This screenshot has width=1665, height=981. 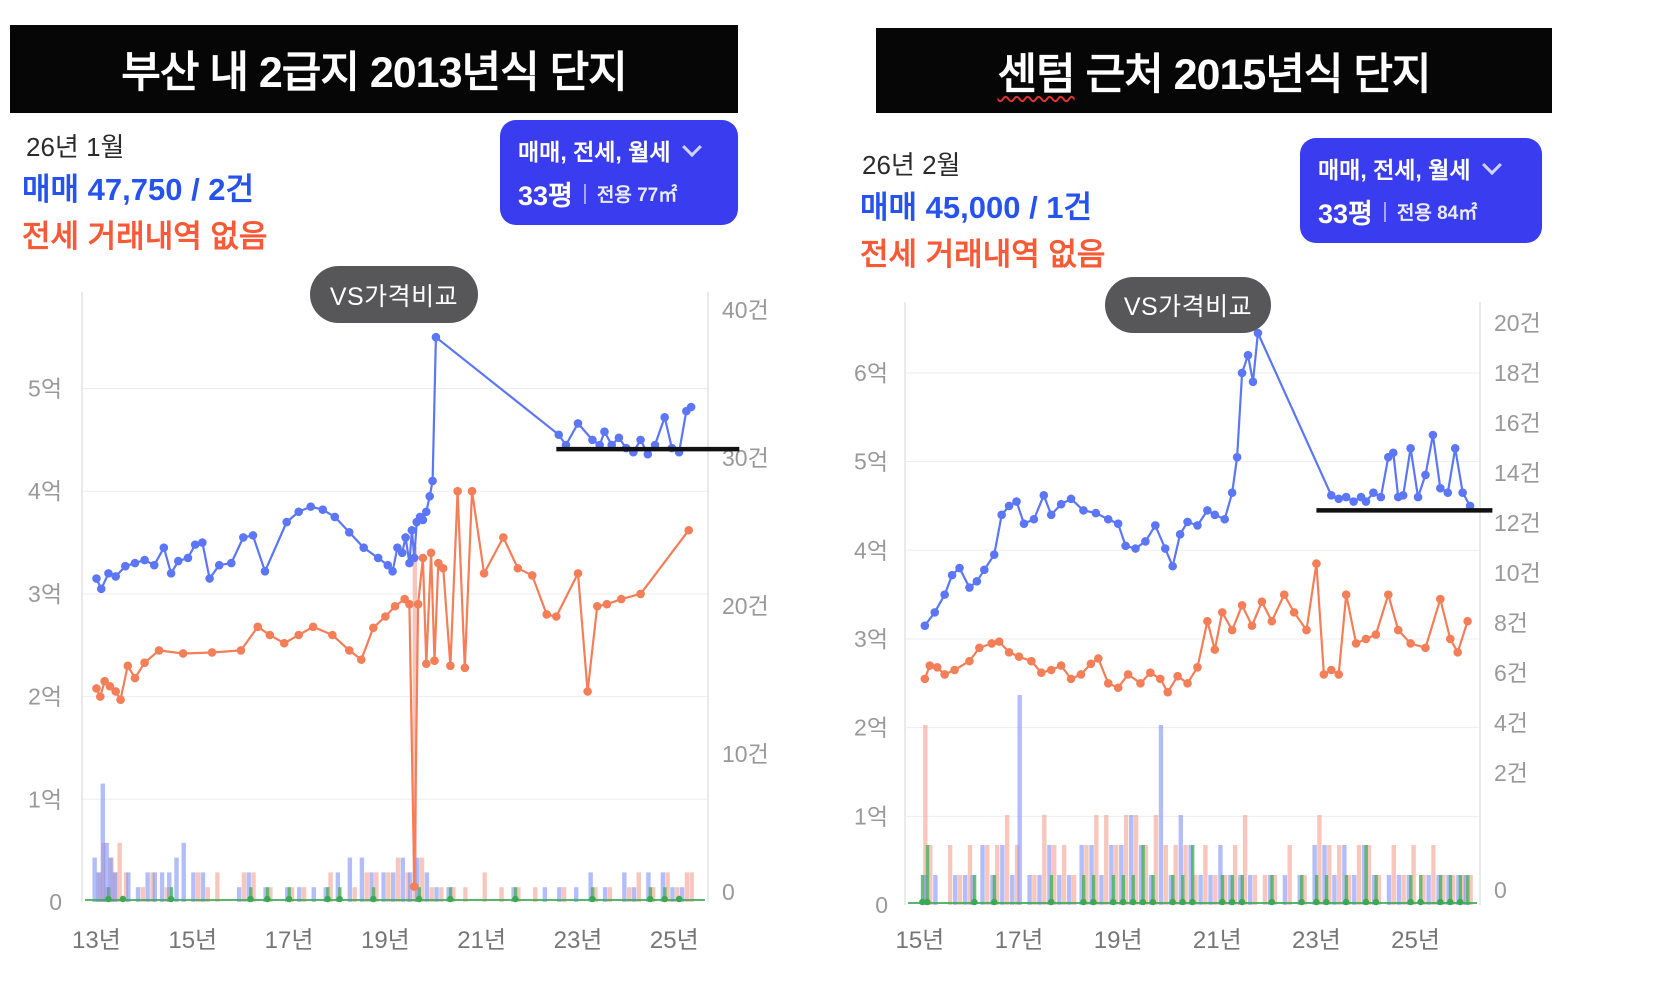 I want to click on svg-text: 2건, so click(x=1511, y=773).